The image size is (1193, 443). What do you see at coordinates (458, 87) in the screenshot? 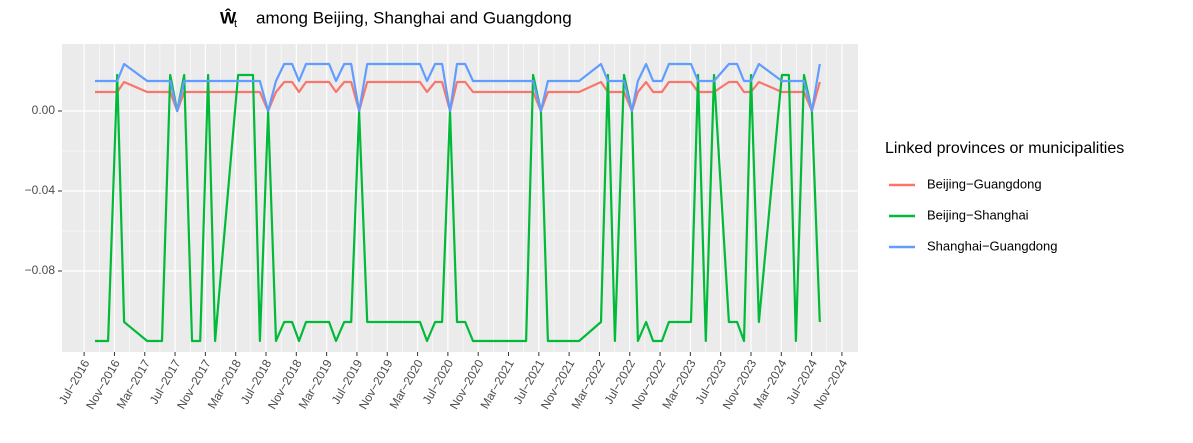
I see `series-line` at bounding box center [458, 87].